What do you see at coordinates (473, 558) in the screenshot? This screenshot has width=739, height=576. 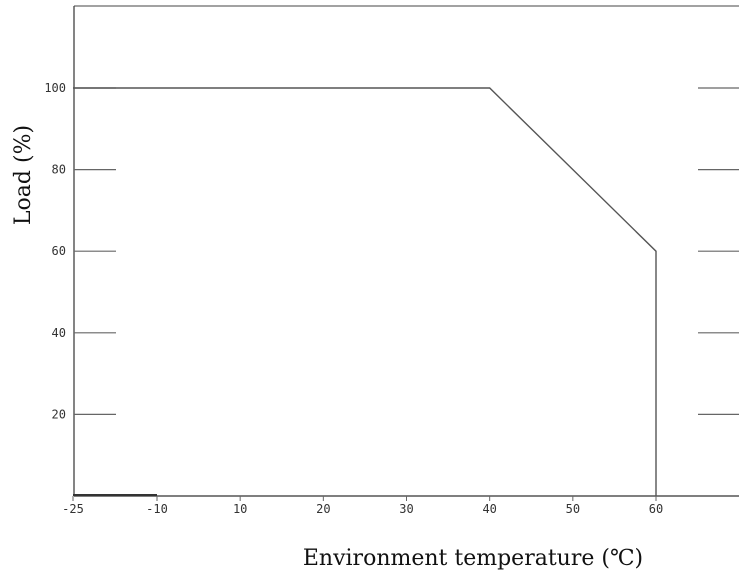 I see `x-axis-title: Environment temperature (℃)` at bounding box center [473, 558].